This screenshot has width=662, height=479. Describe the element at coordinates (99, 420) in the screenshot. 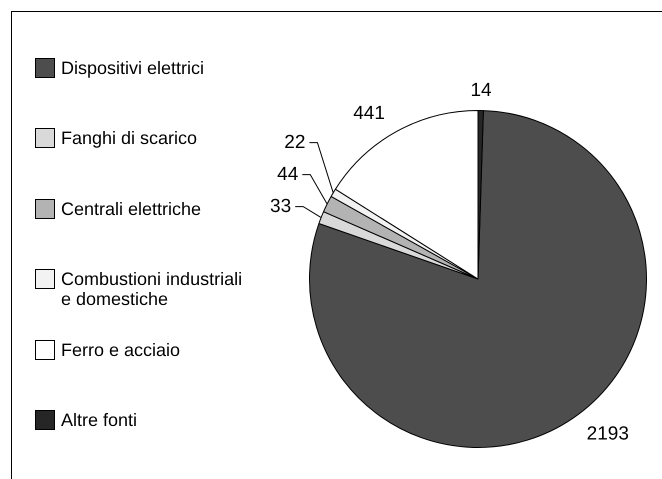

I see `legend-label: Altre fonti` at that location.